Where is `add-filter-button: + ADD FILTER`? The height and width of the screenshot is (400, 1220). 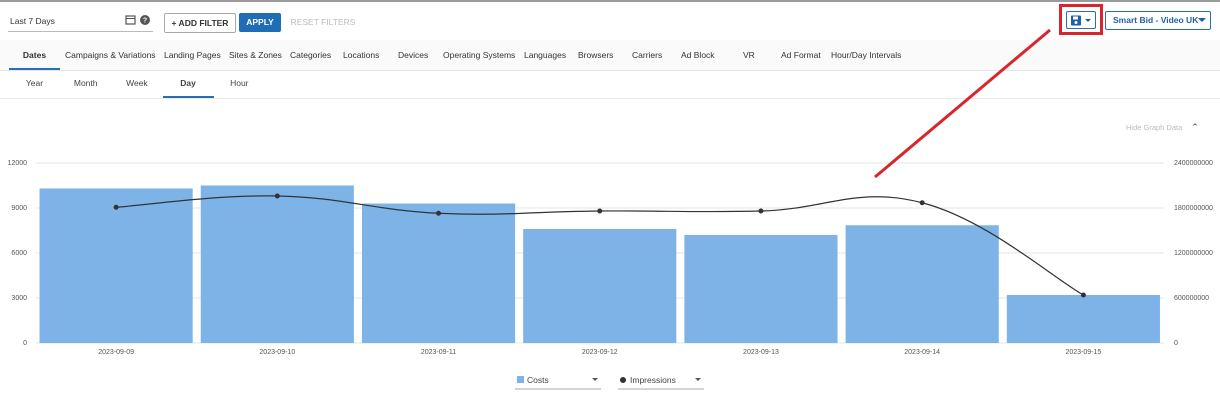
add-filter-button: + ADD FILTER is located at coordinates (200, 23).